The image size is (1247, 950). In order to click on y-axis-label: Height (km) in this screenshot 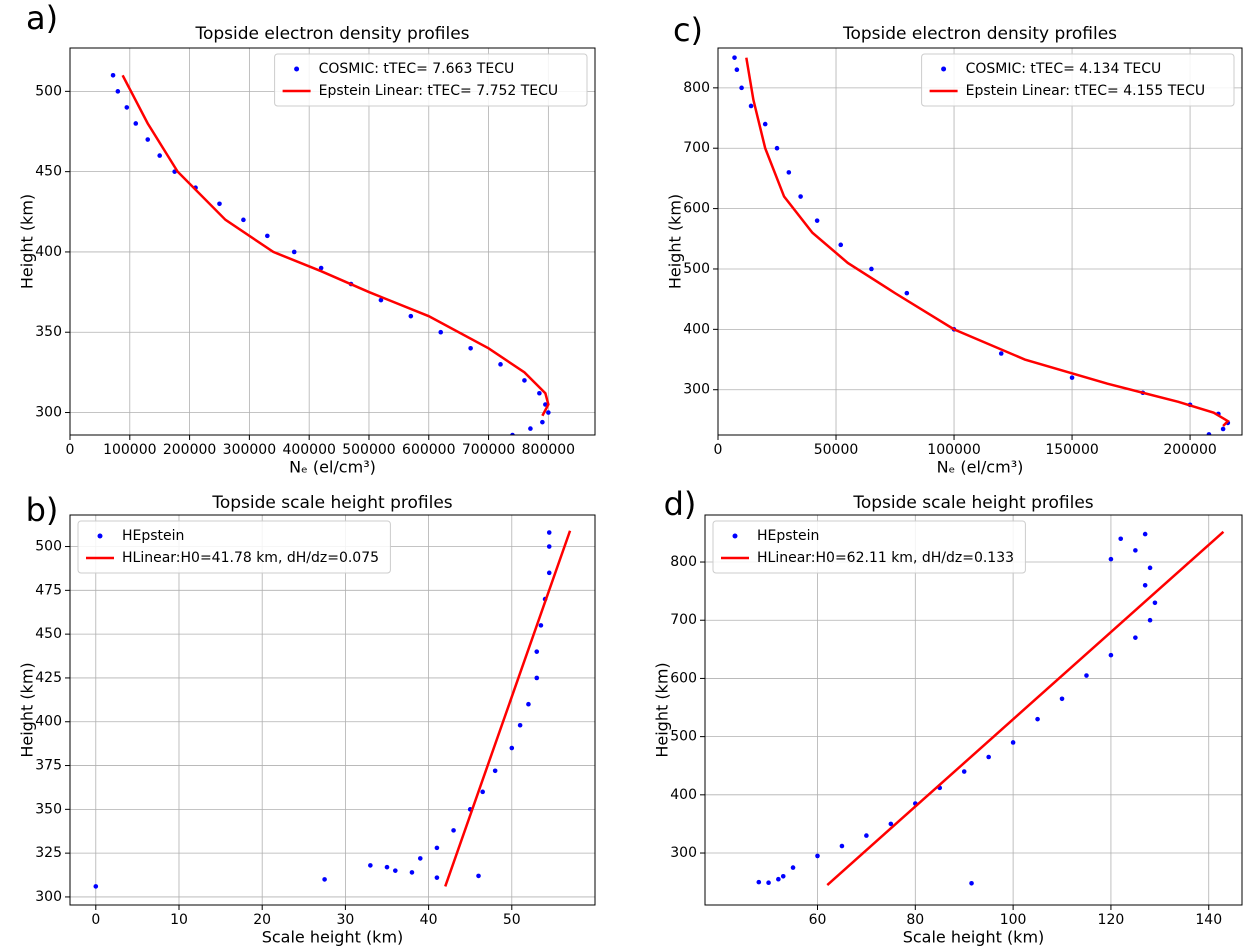, I will do `click(27, 709)`.